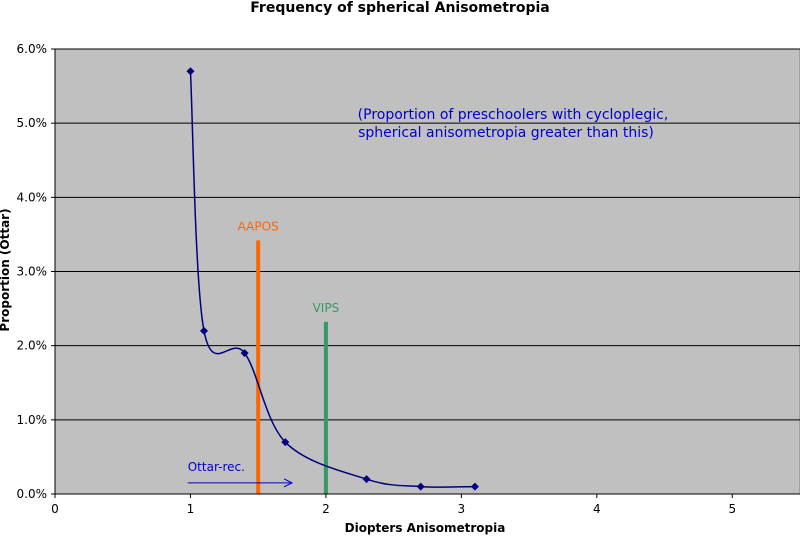 The image size is (800, 537). What do you see at coordinates (732, 509) in the screenshot?
I see `x-tick-label: 5` at bounding box center [732, 509].